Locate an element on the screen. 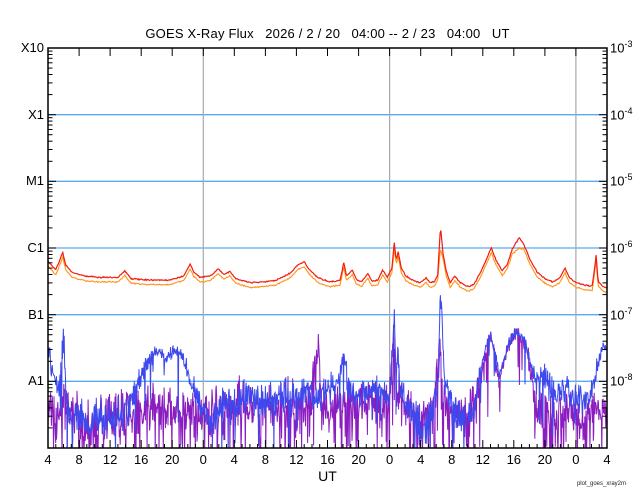  xray-long-secondary-line is located at coordinates (327, 270).